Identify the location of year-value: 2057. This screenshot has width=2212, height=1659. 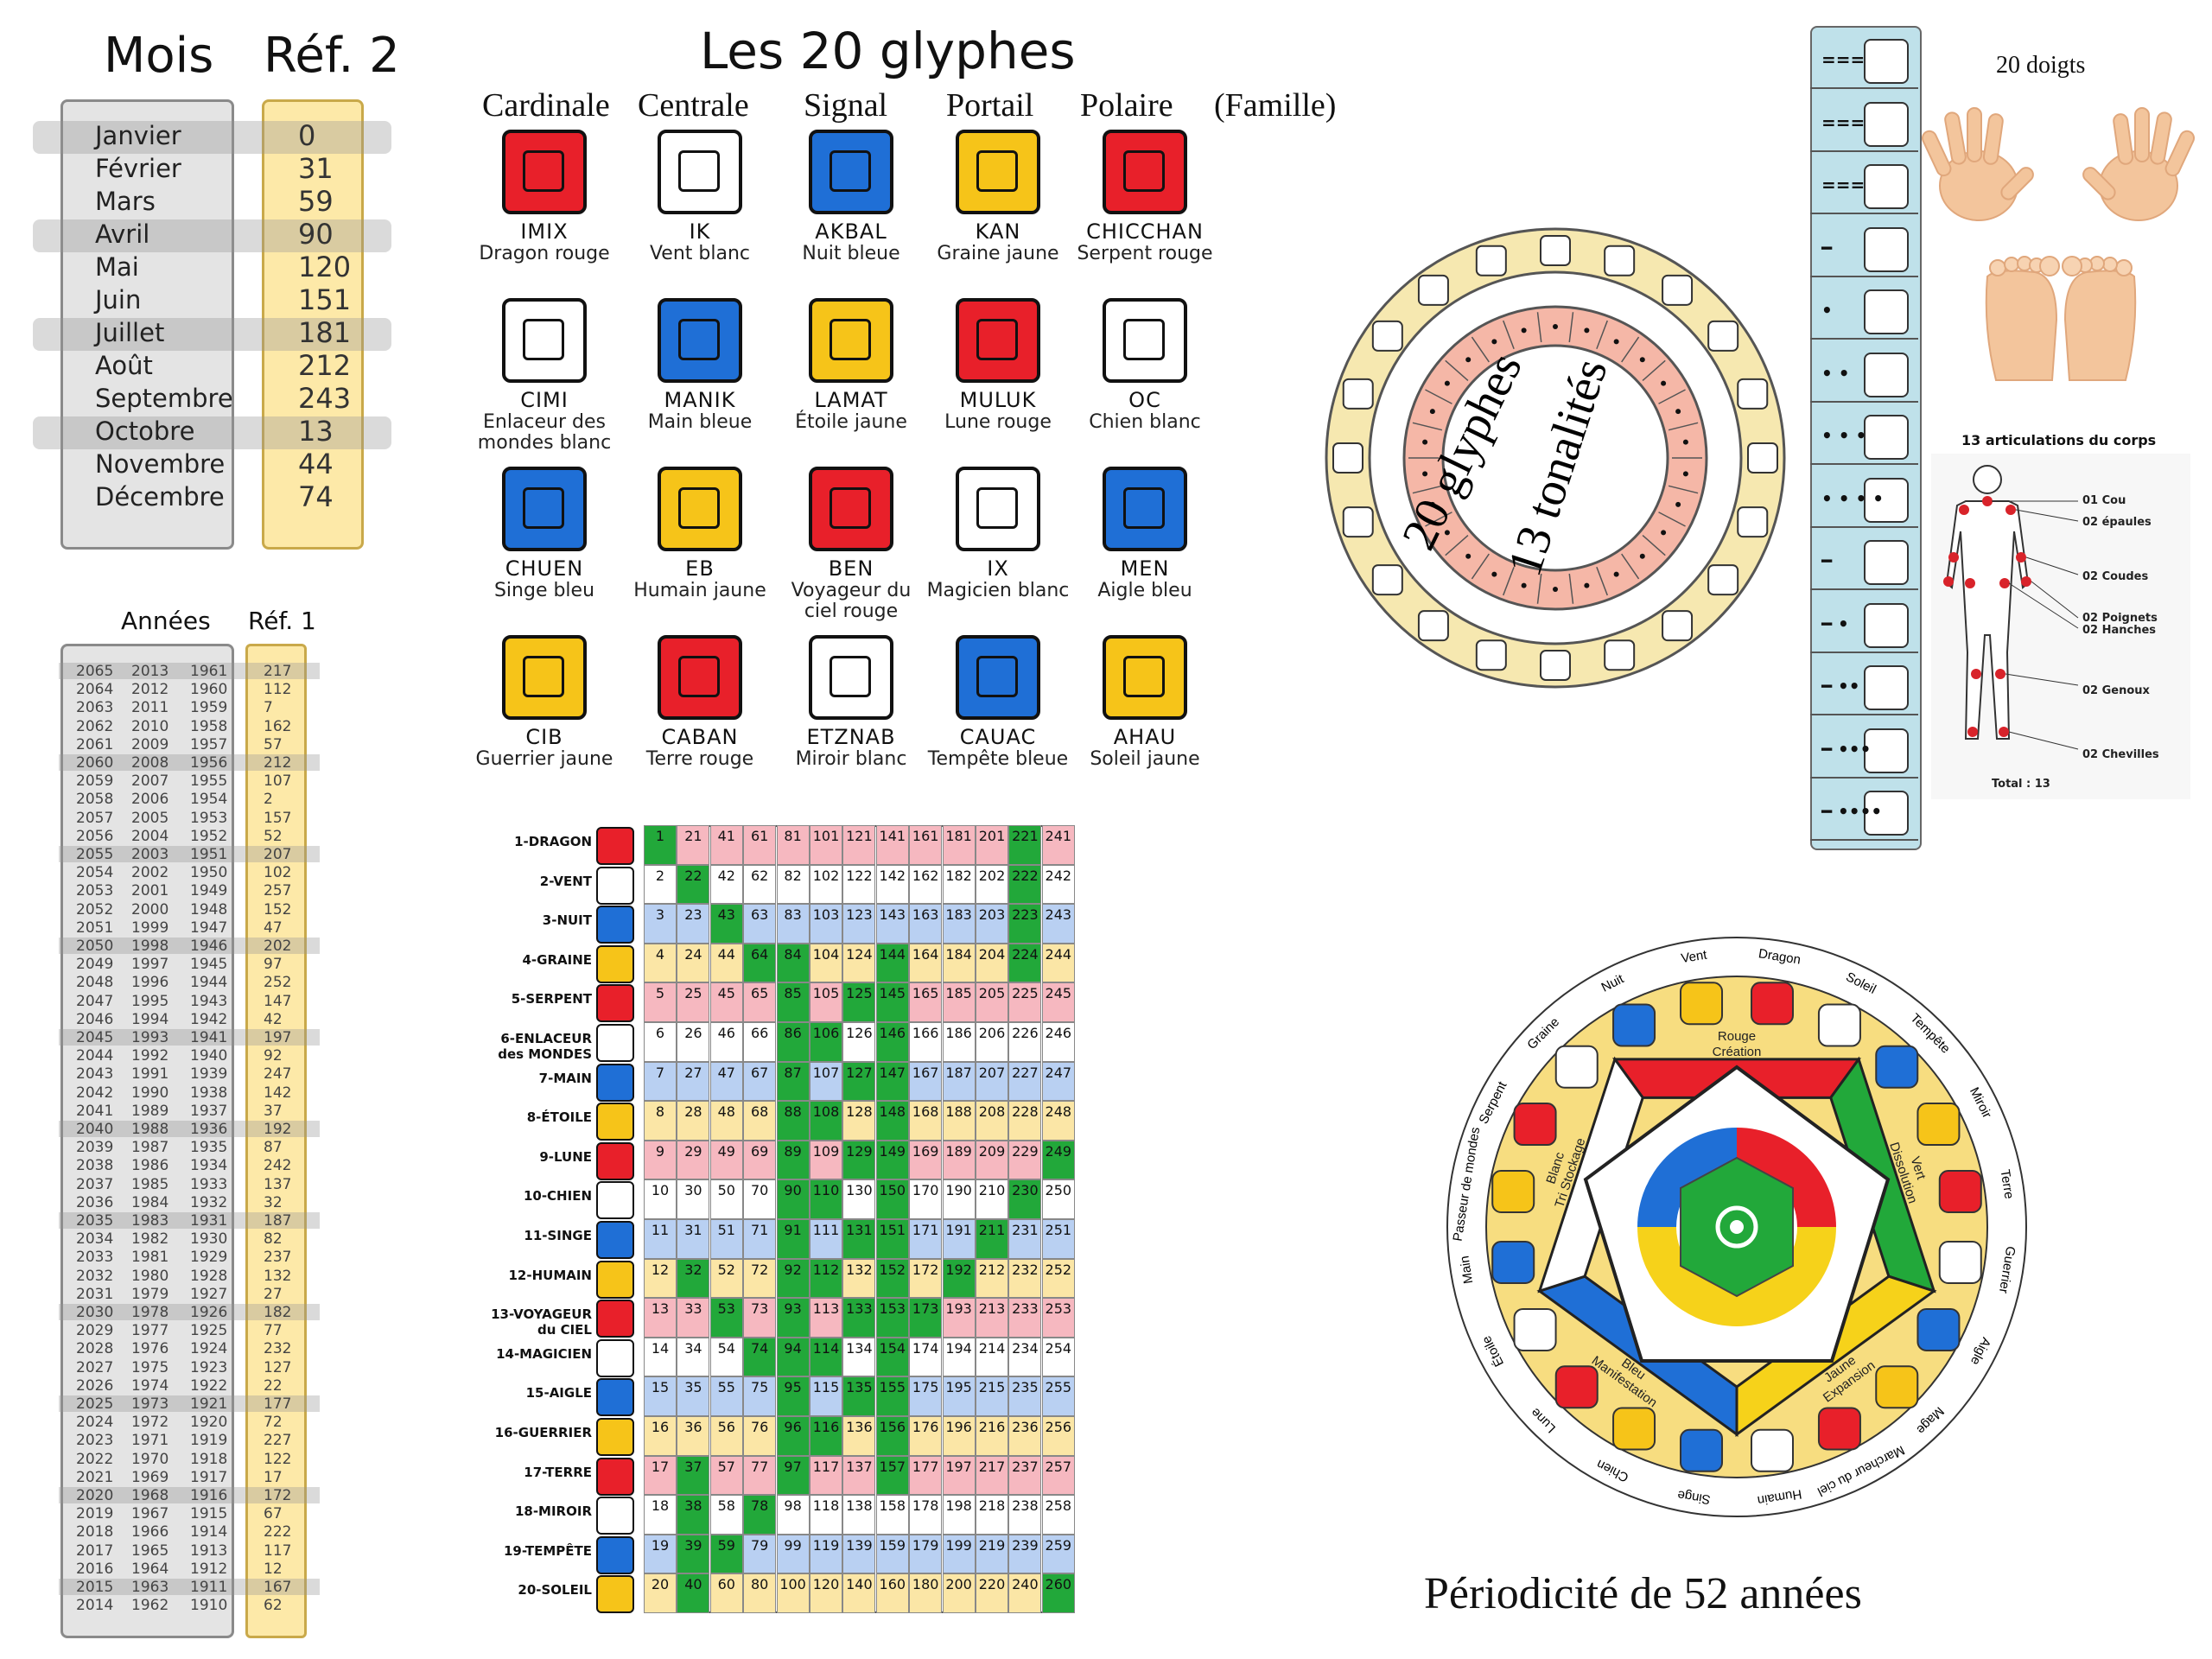
(95, 818).